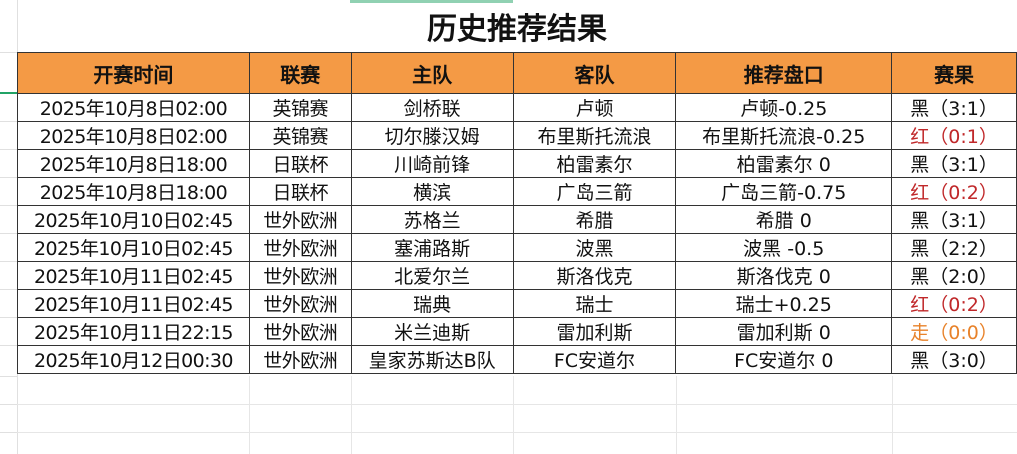  What do you see at coordinates (133, 73) in the screenshot?
I see `col-header-time: 开赛时间` at bounding box center [133, 73].